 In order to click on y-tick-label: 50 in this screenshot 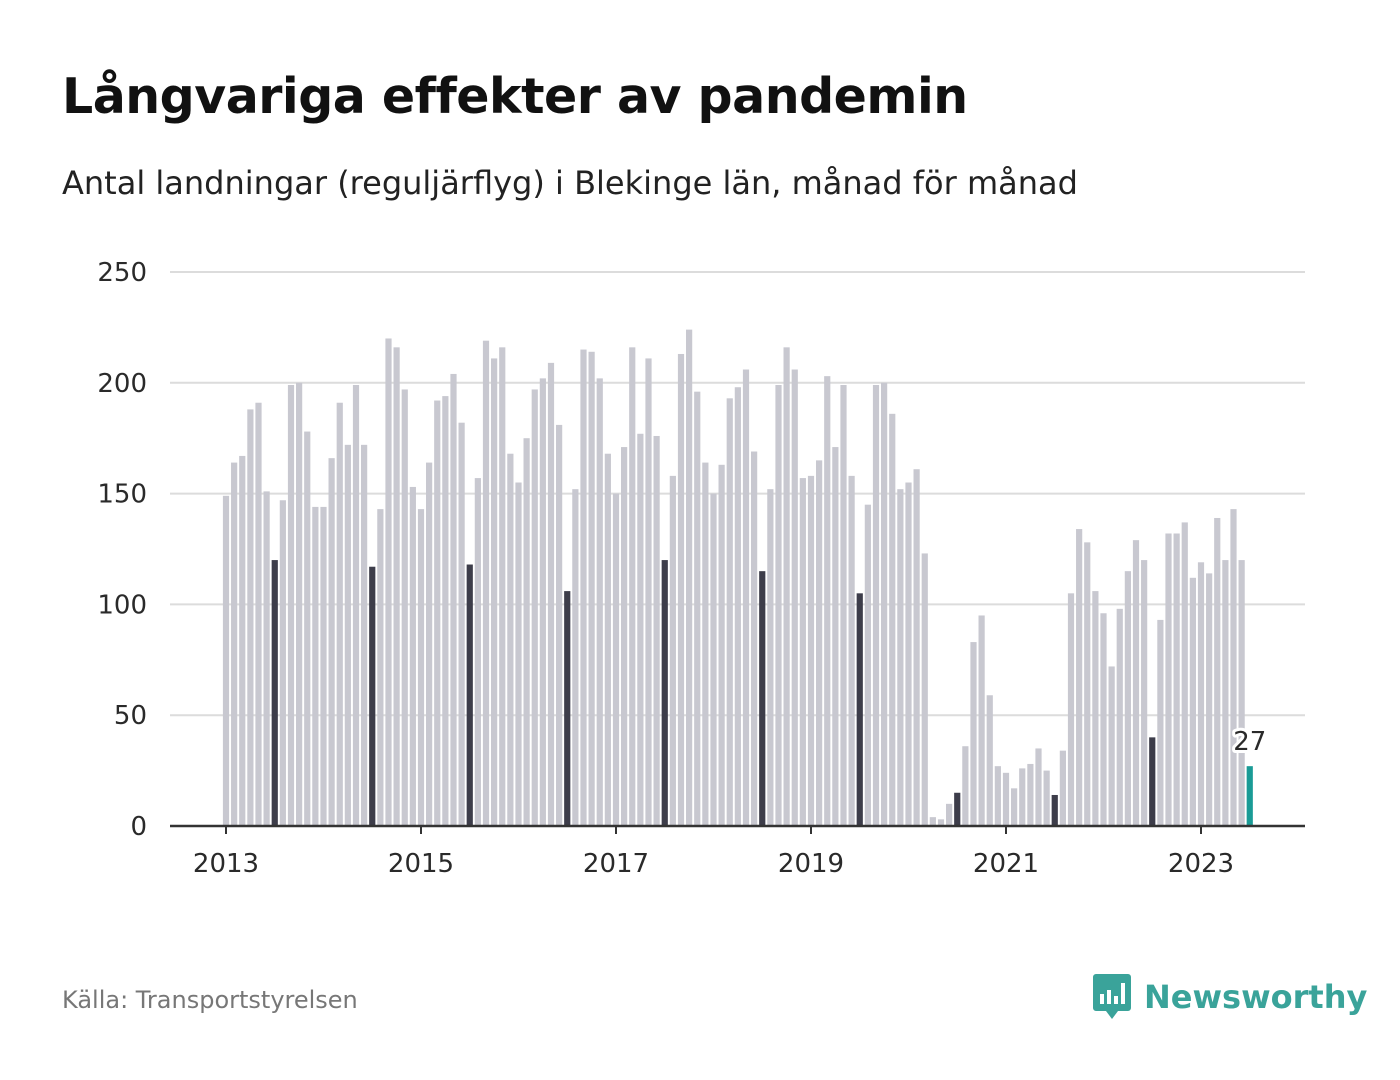, I will do `click(130, 716)`.